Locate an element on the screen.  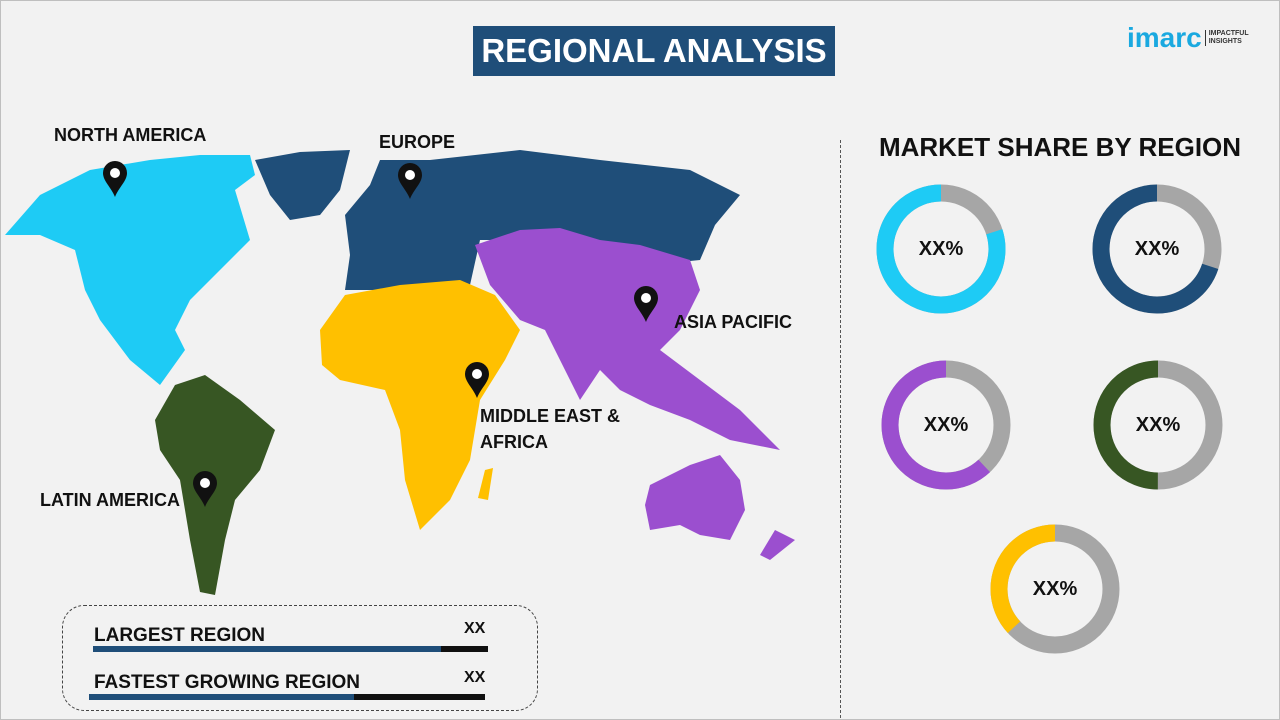
fastest-region-label: FASTEST GROWING REGION is located at coordinates (227, 682).